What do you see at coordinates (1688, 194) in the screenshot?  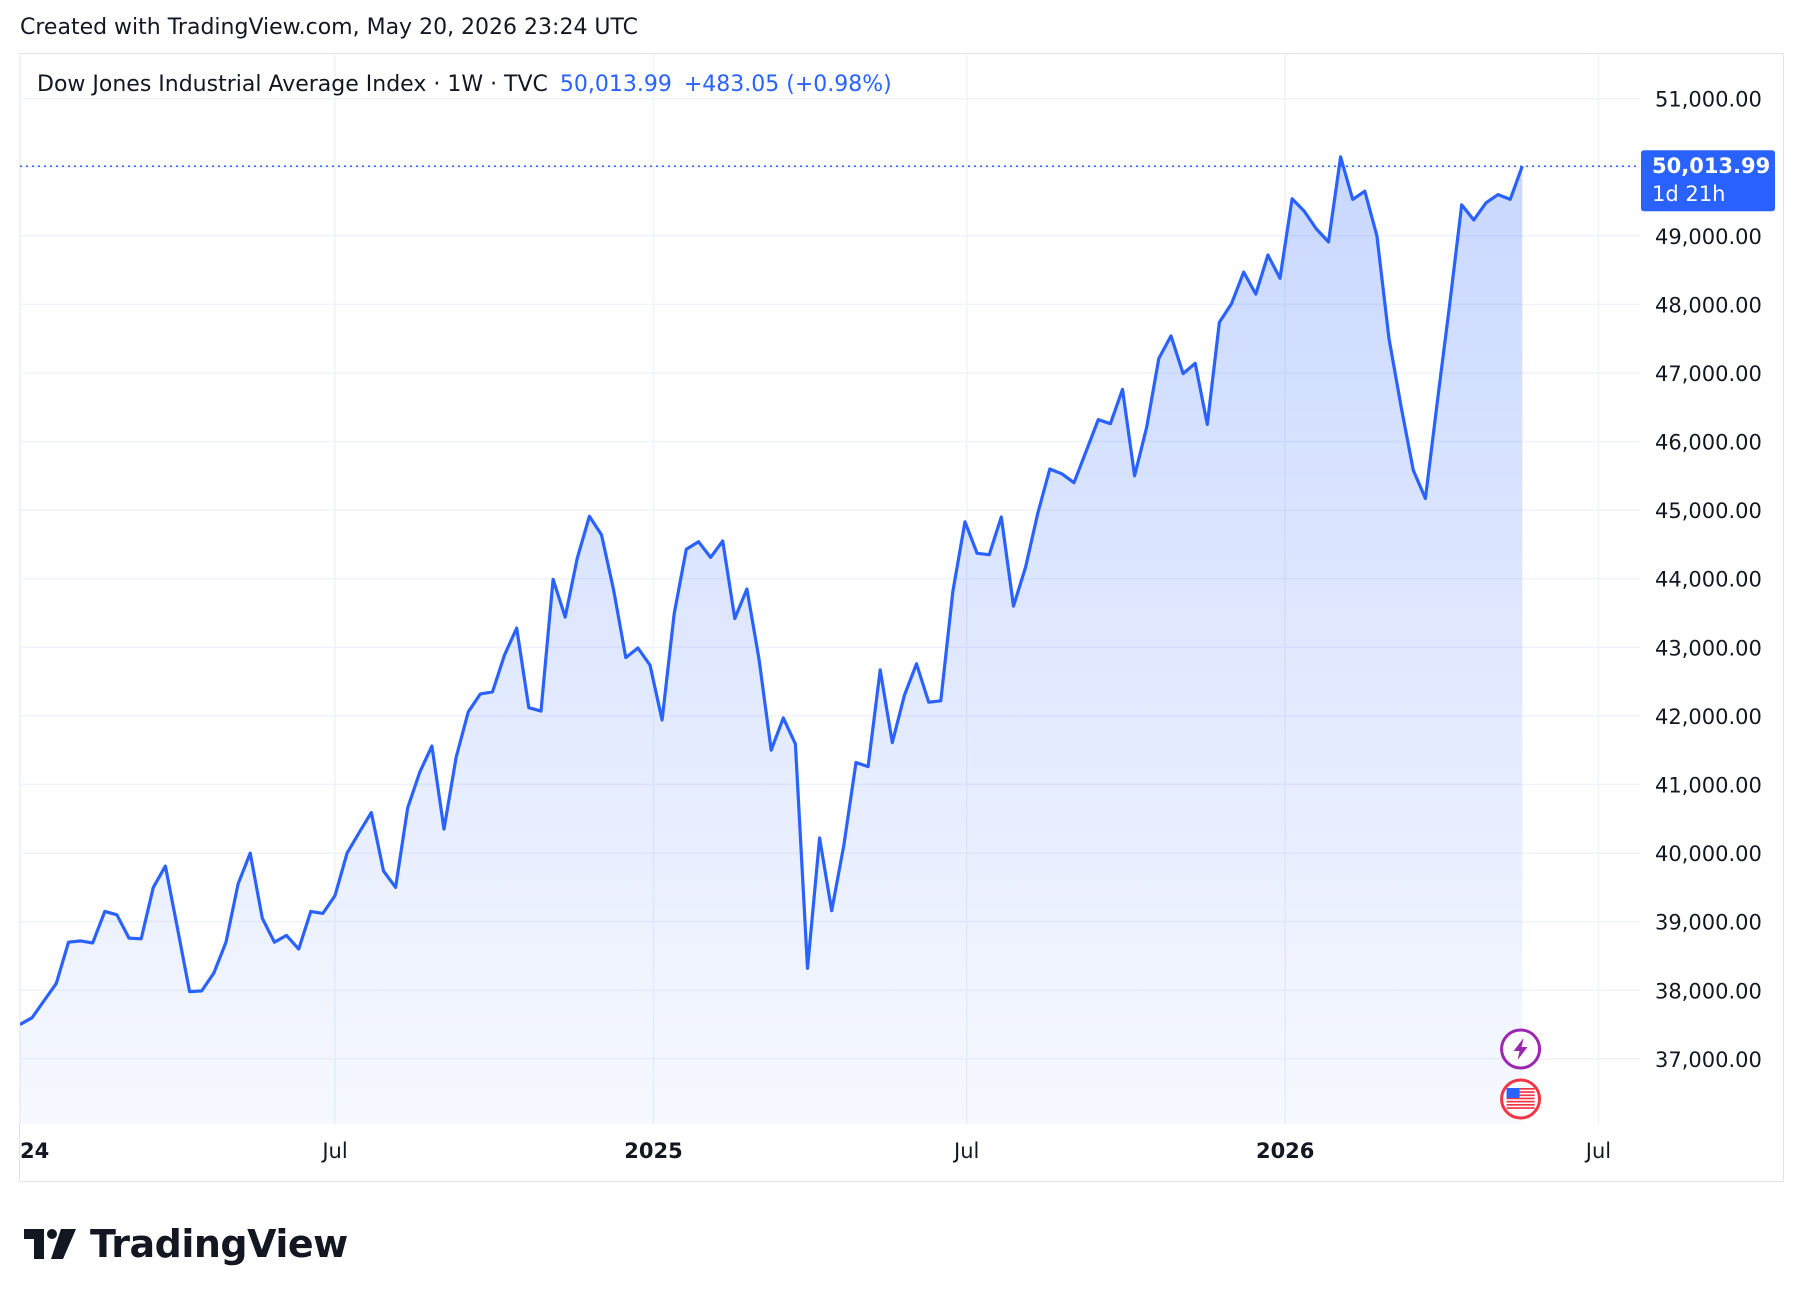 I see `bar-countdown: 1d 21h` at bounding box center [1688, 194].